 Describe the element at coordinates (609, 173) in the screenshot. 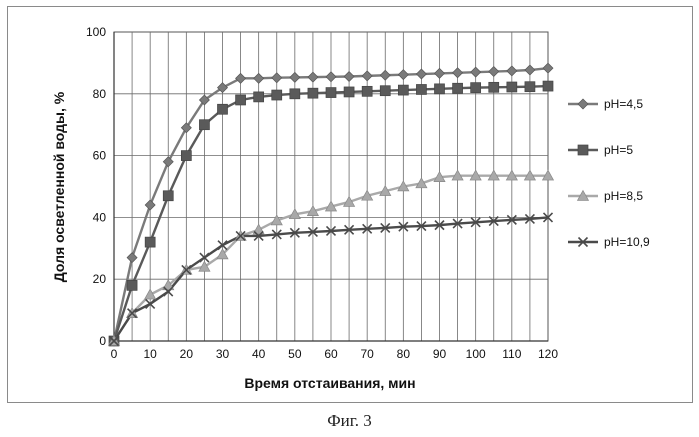

I see `legend: pH=4,5 pH=5 pH=8,5 pH=10,9` at that location.